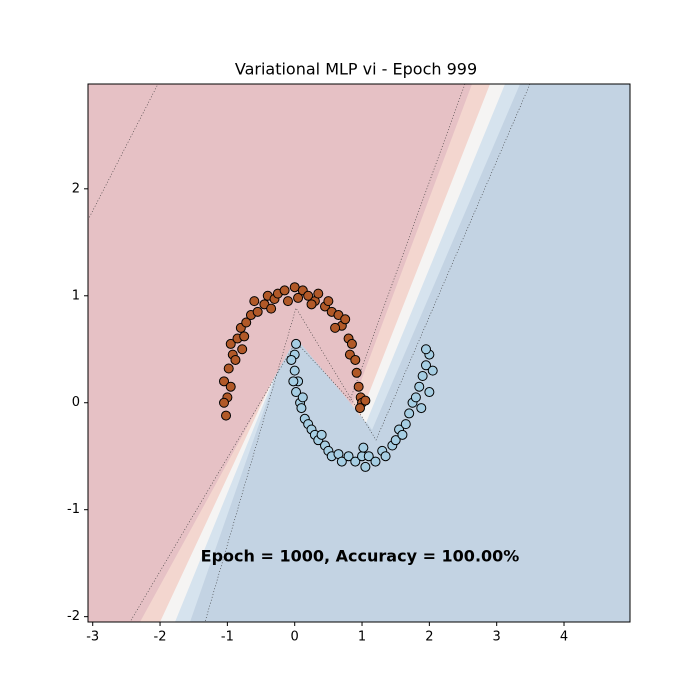 Image resolution: width=700 pixels, height=700 pixels. What do you see at coordinates (76, 295) in the screenshot?
I see `y-tick-label: 1` at bounding box center [76, 295].